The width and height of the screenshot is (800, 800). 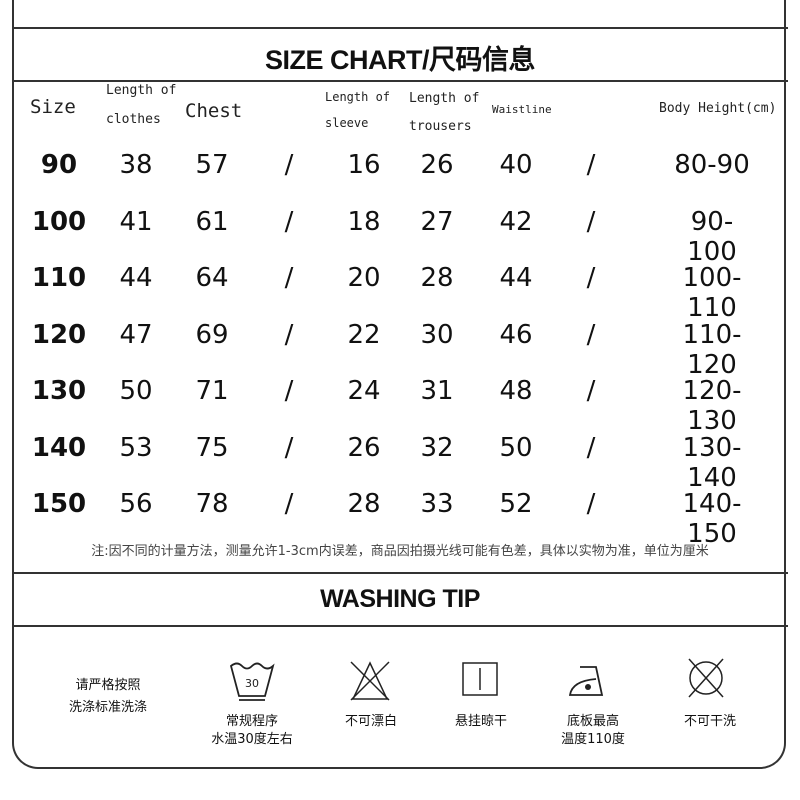 What do you see at coordinates (370, 681) in the screenshot?
I see `no-bleach-icon` at bounding box center [370, 681].